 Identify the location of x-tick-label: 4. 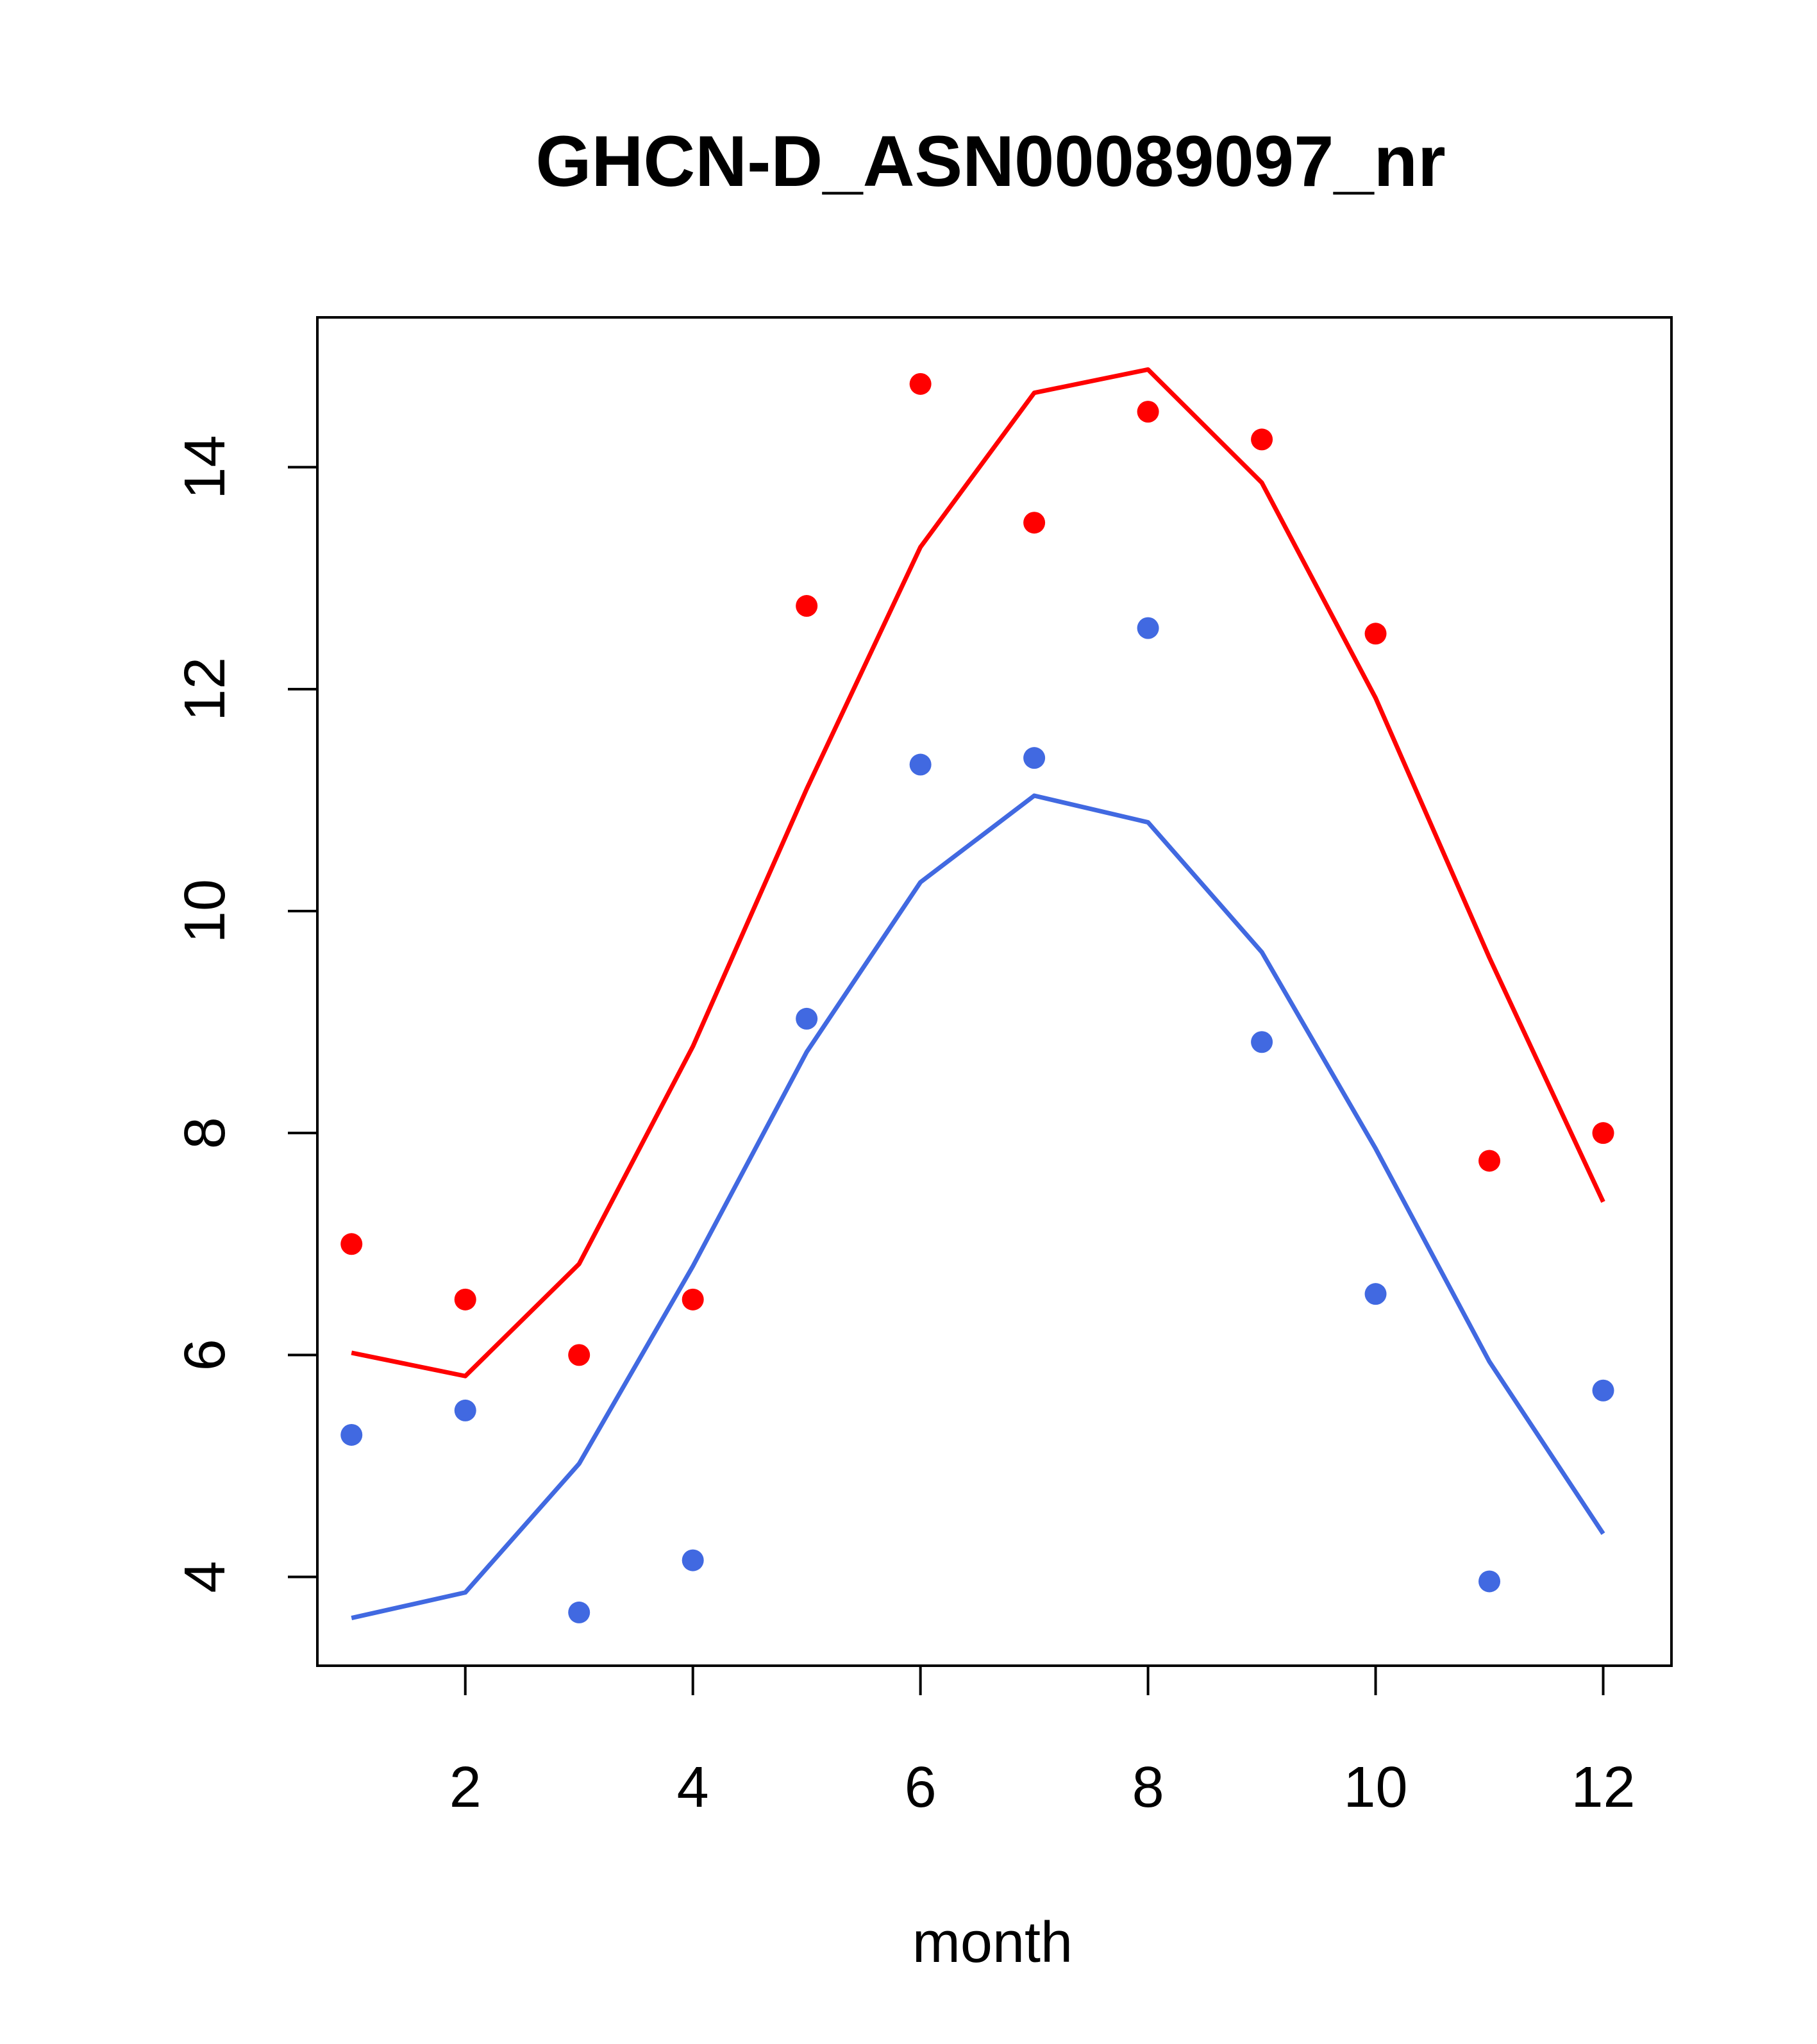
(693, 1787).